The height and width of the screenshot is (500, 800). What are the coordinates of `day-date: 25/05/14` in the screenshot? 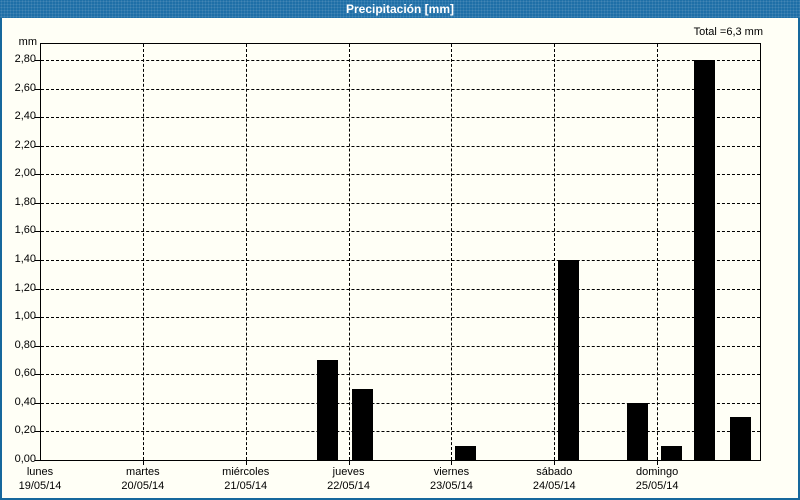 It's located at (657, 486).